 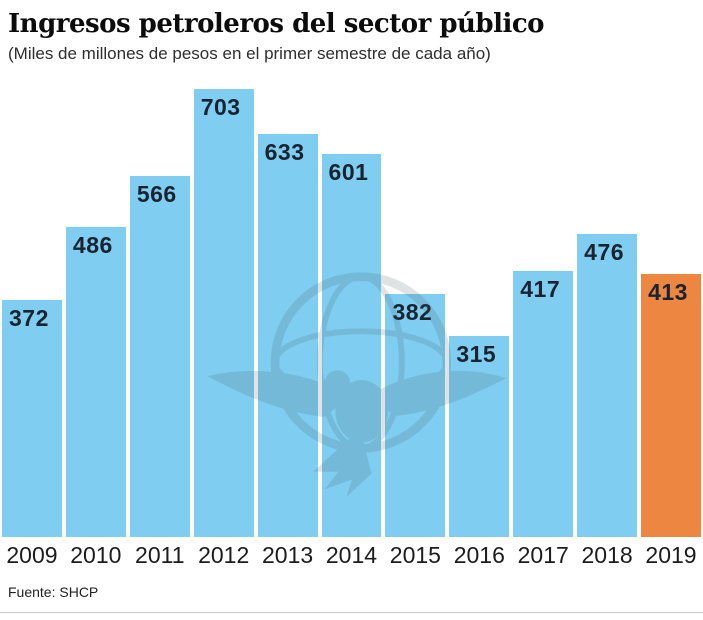 I want to click on bar-2009: 372, so click(x=32, y=418).